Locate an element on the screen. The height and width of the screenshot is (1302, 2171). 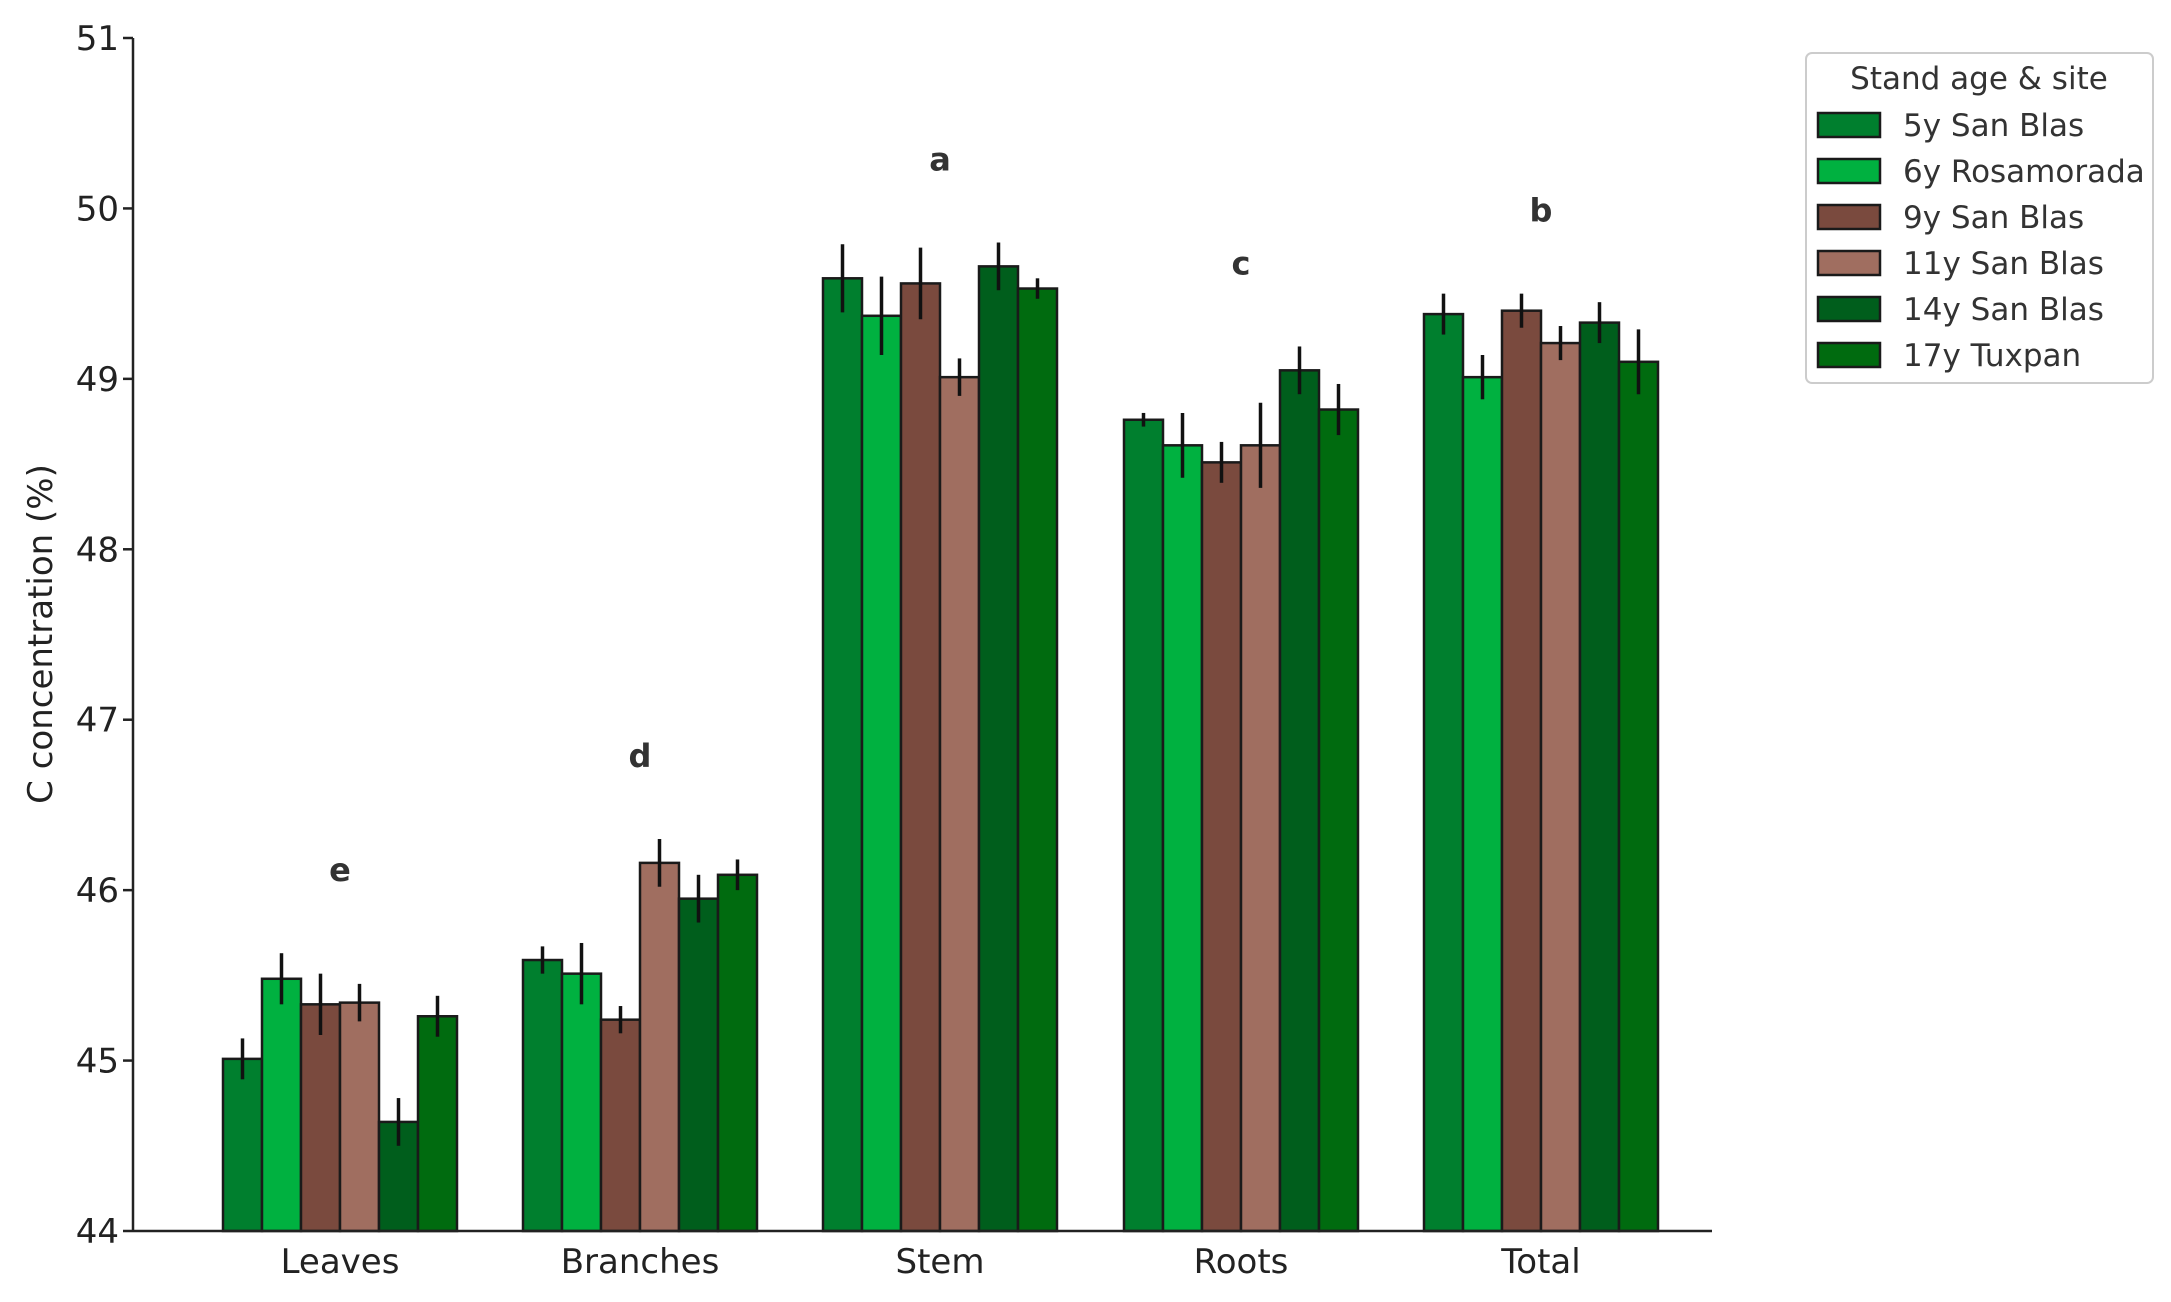
y-tick-label: 49 is located at coordinates (97, 380).